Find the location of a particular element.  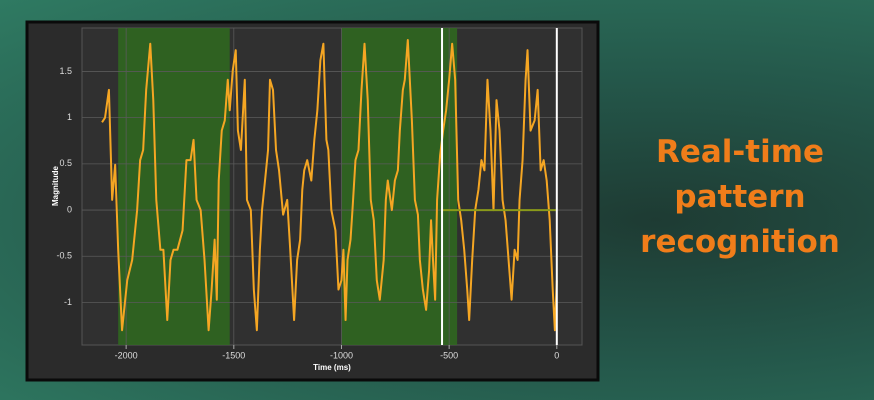

x-tick-label: -500 is located at coordinates (449, 355).